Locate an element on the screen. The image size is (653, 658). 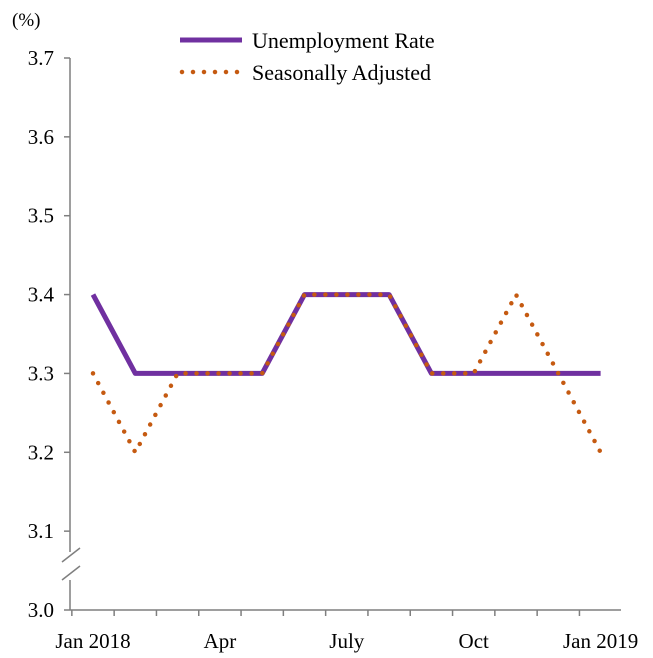
y-tick-label: 3.2 is located at coordinates (41, 452).